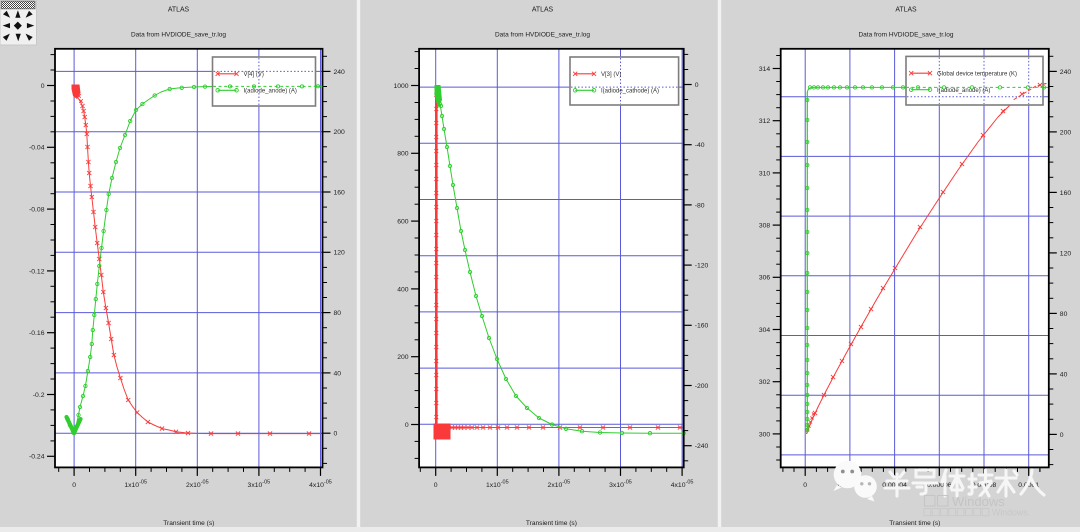  Describe the element at coordinates (939, 485) in the screenshot. I see `svg-text: 0.00006` at that location.